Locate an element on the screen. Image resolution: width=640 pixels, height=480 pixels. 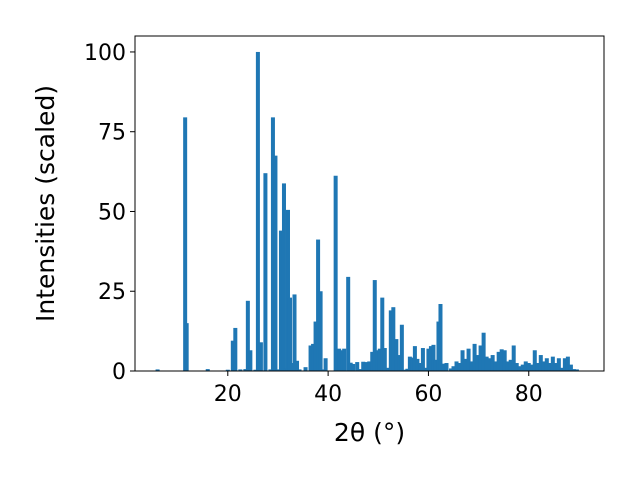
y-tick-label: 50 is located at coordinates (112, 212).